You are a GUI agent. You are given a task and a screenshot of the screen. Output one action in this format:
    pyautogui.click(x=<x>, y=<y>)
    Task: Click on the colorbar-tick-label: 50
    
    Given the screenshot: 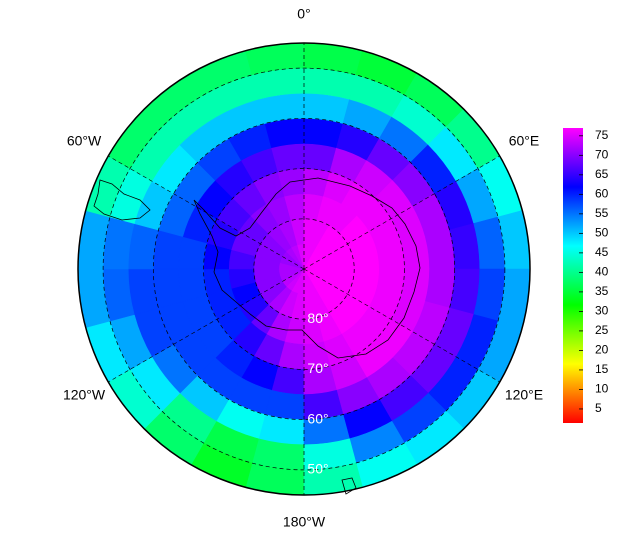 What is the action you would take?
    pyautogui.click(x=602, y=233)
    